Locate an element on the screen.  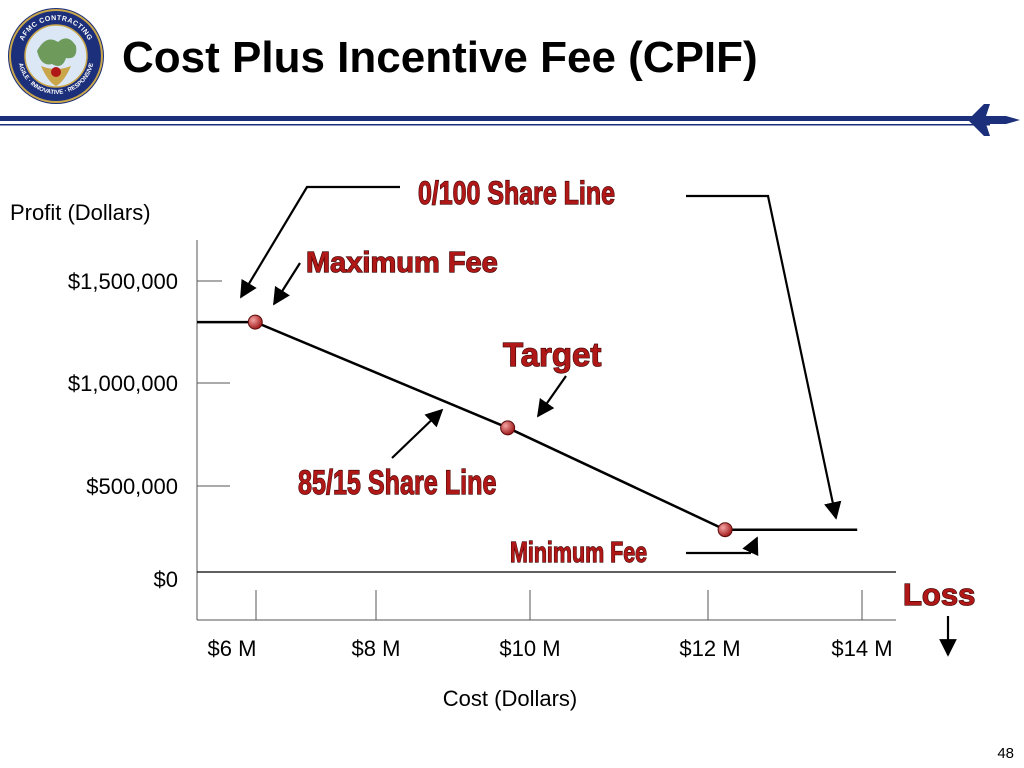
y-tick-label: $500,000 is located at coordinates (132, 486).